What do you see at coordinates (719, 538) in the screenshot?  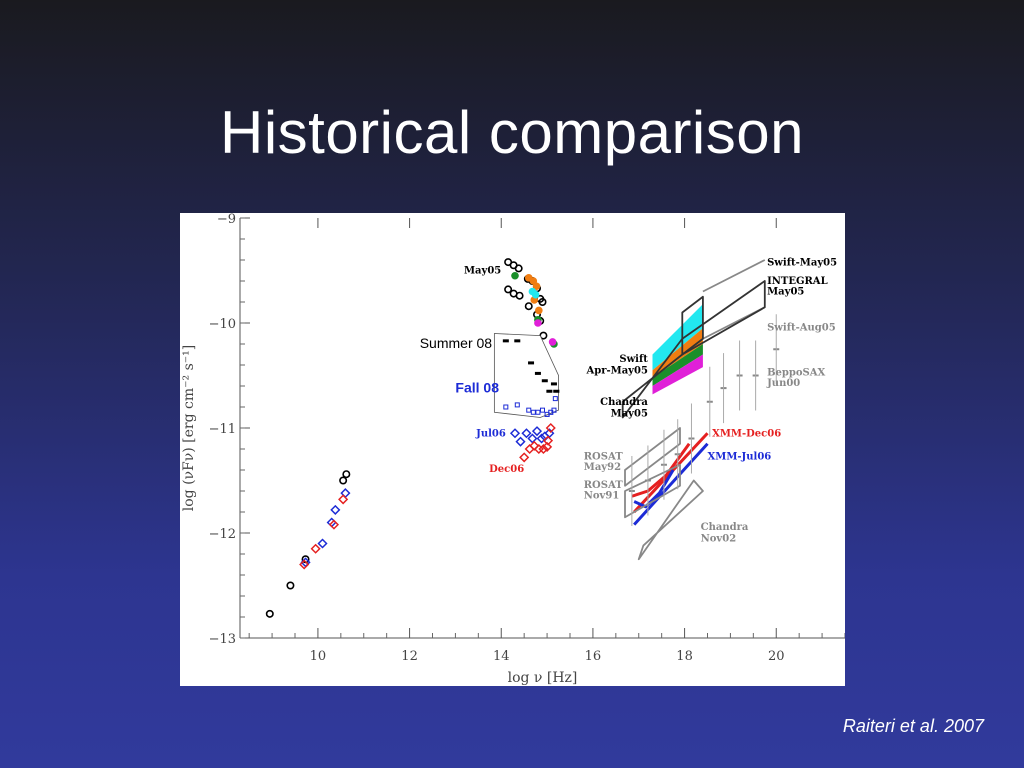 I see `spectrum-label: Nov02` at bounding box center [719, 538].